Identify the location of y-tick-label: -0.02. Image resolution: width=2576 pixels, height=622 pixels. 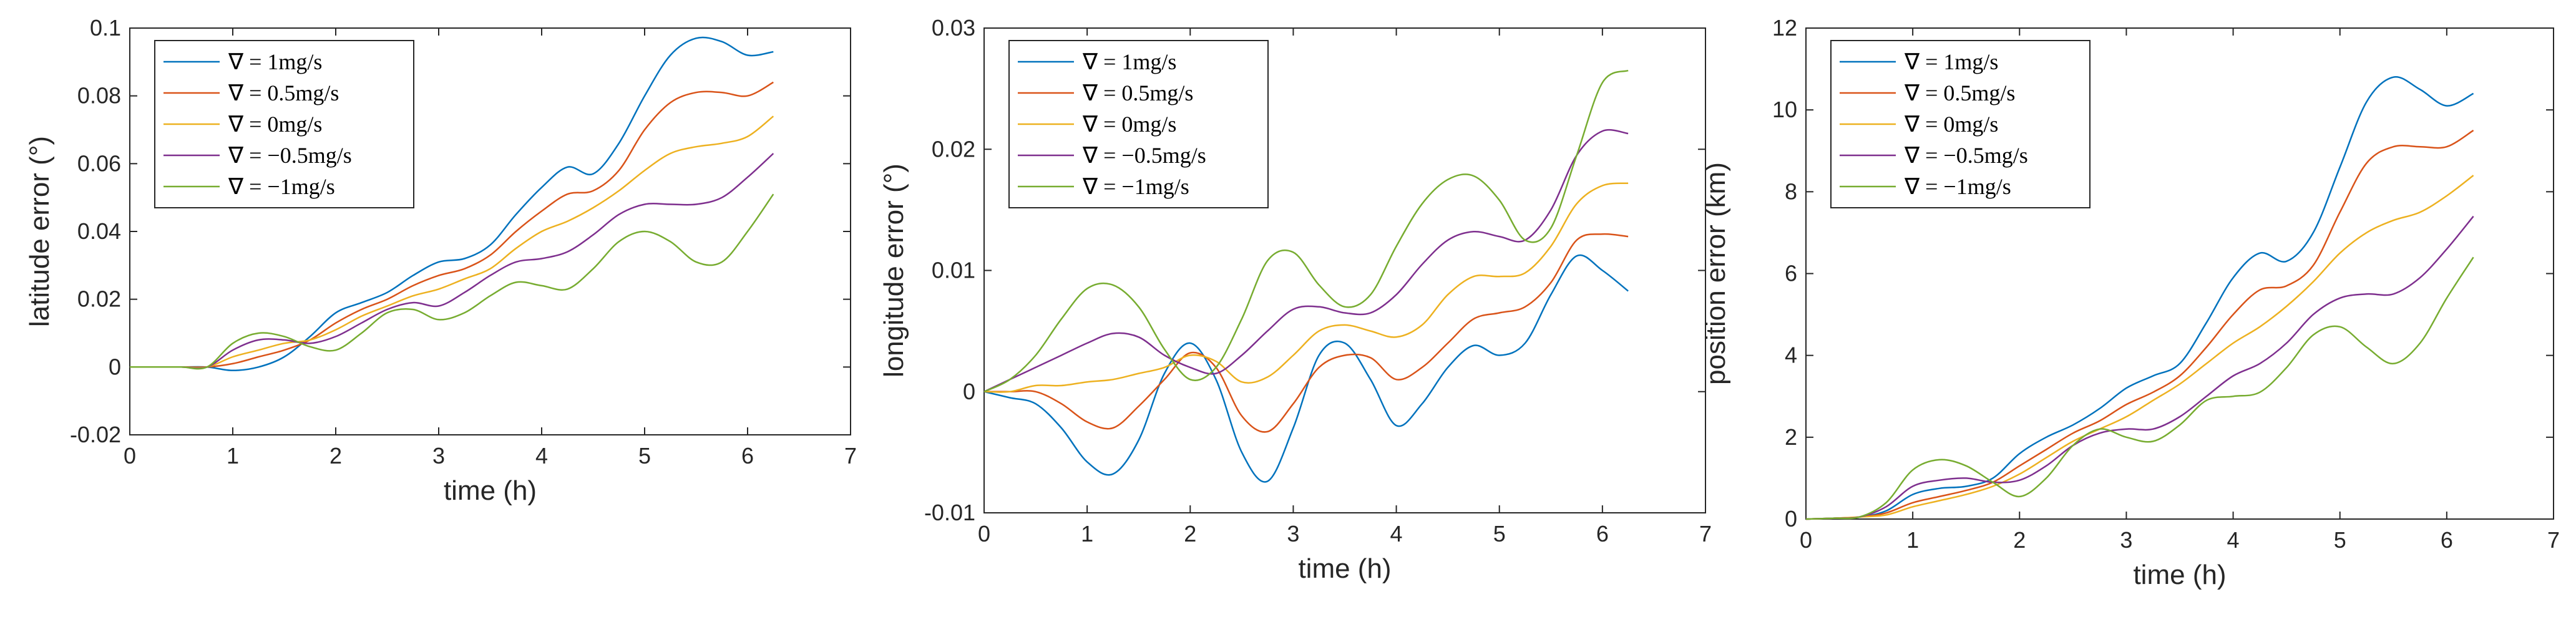
(95, 434).